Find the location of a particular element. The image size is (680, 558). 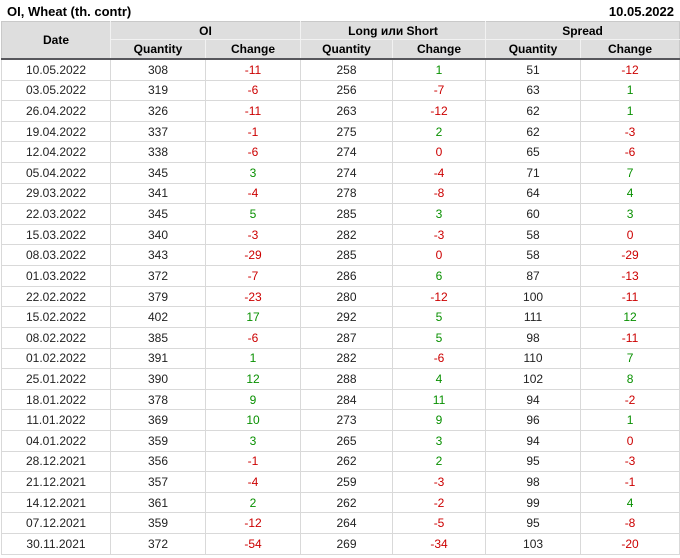

quantity-cell: 58 is located at coordinates (533, 234).